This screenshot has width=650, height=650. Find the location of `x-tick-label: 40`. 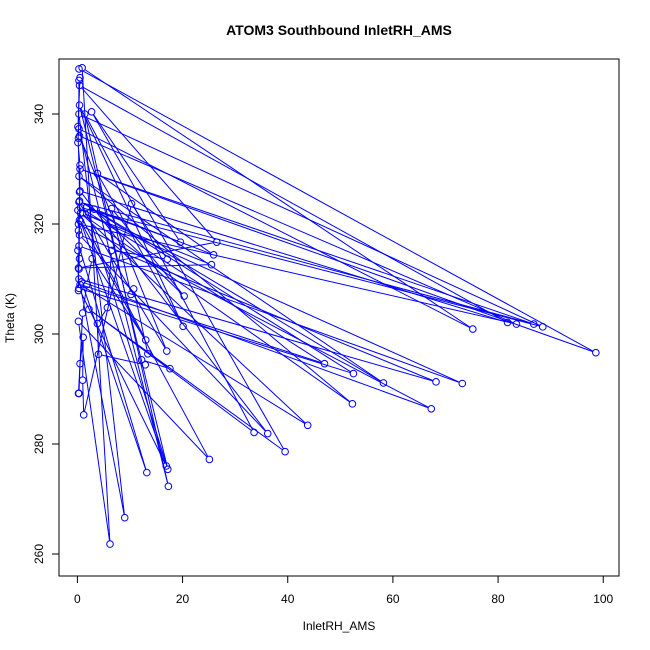

x-tick-label: 40 is located at coordinates (288, 599).